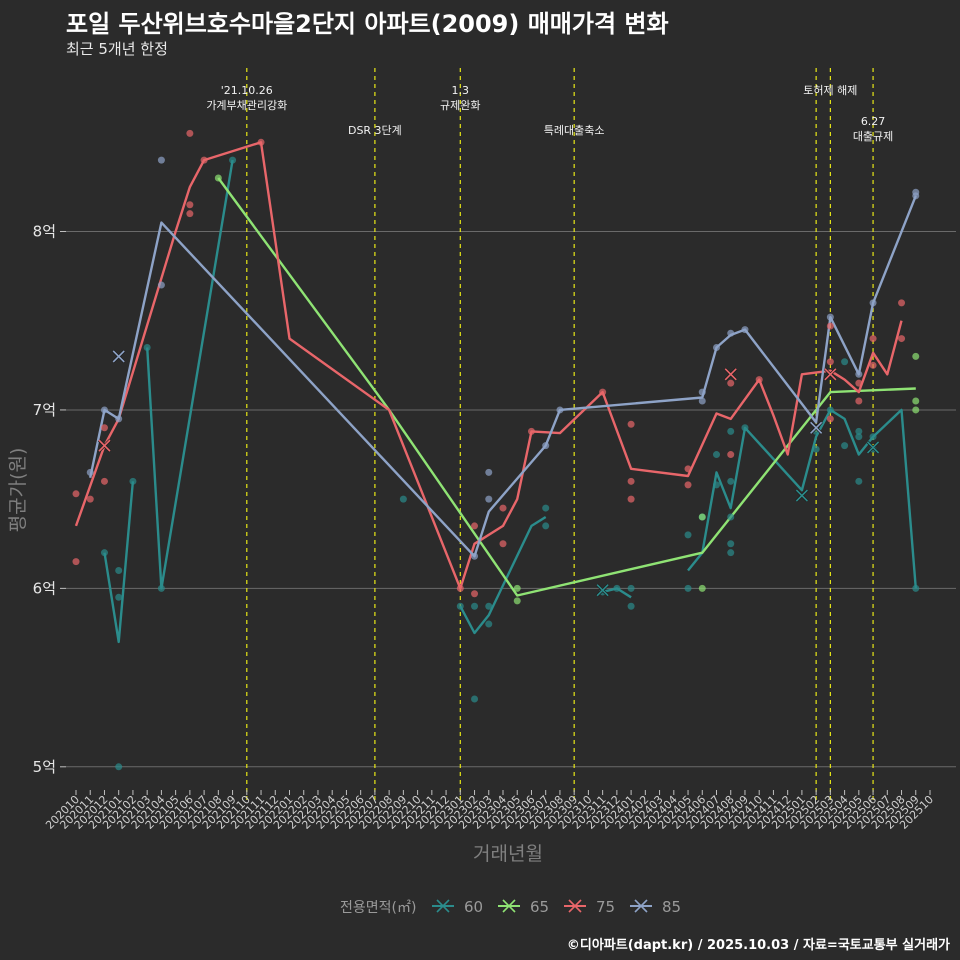 Image resolution: width=960 pixels, height=960 pixels. What do you see at coordinates (375, 130) in the screenshot?
I see `event-label: DSR 3단계` at bounding box center [375, 130].